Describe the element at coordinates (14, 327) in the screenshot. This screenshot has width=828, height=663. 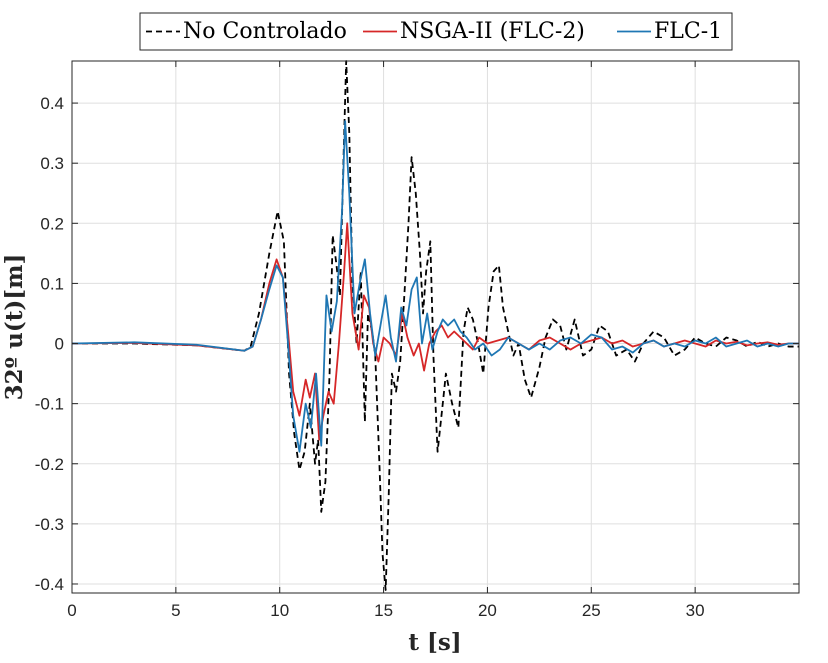
I see `y-axis-label: 32º u(t)[m]` at that location.